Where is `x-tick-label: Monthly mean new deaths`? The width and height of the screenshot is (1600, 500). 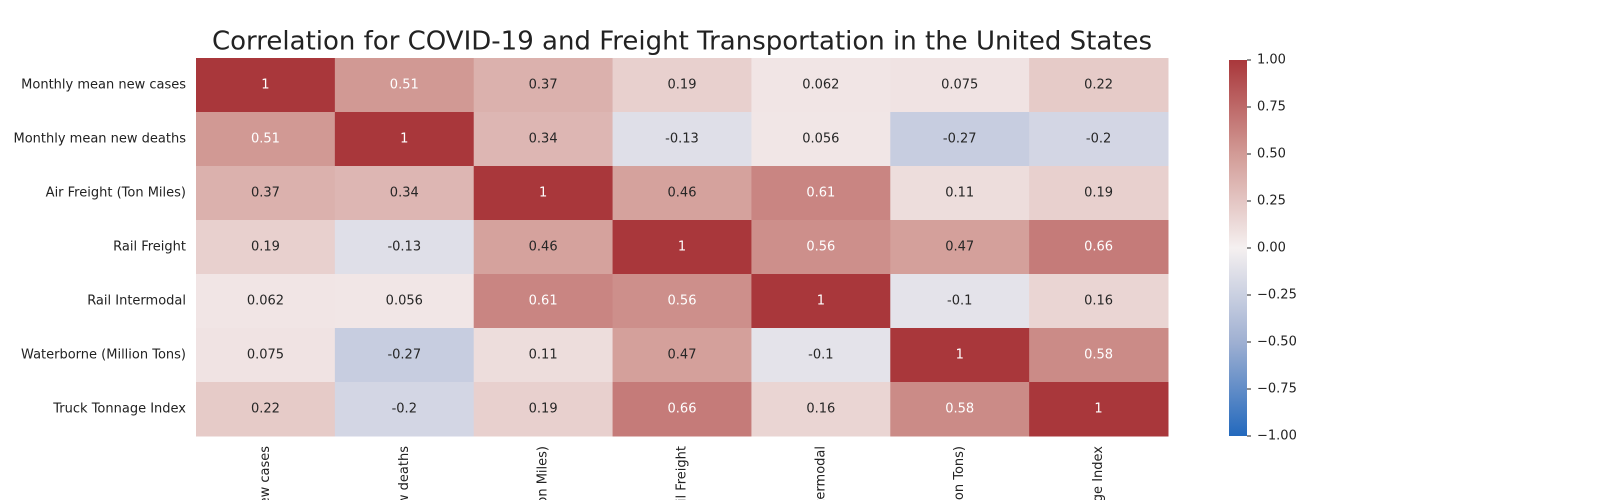
x-tick-label: Monthly mean new deaths is located at coordinates (404, 473).